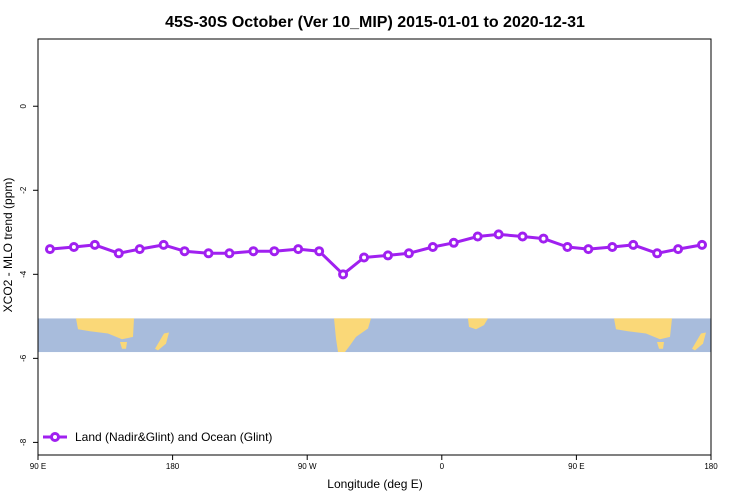  Describe the element at coordinates (8, 245) in the screenshot. I see `y-axis-label: XCO2 - MLO trend (ppm)` at that location.